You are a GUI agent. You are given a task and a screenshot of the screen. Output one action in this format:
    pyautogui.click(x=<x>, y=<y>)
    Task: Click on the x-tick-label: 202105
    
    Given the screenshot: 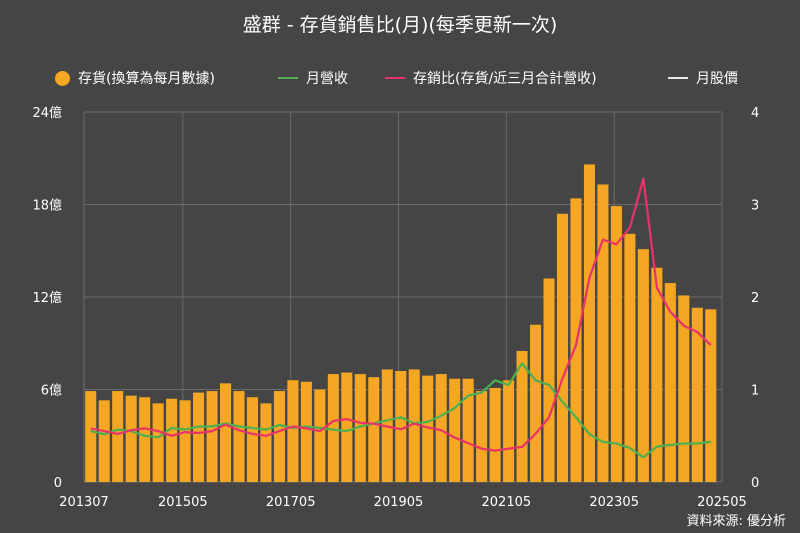 What is the action you would take?
    pyautogui.click(x=507, y=502)
    